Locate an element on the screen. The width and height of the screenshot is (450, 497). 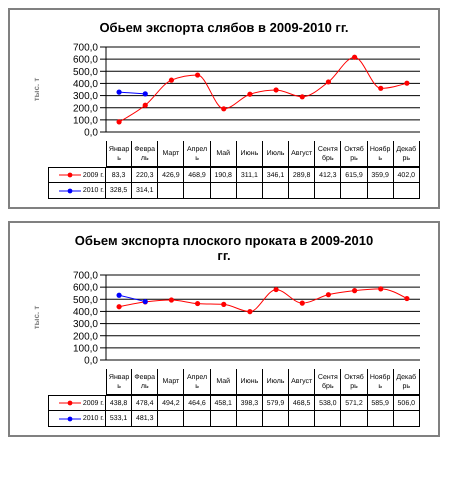
chart-title: Обьем экспорта плоского проката в 2009-2010 гг. is located at coordinates (224, 248).